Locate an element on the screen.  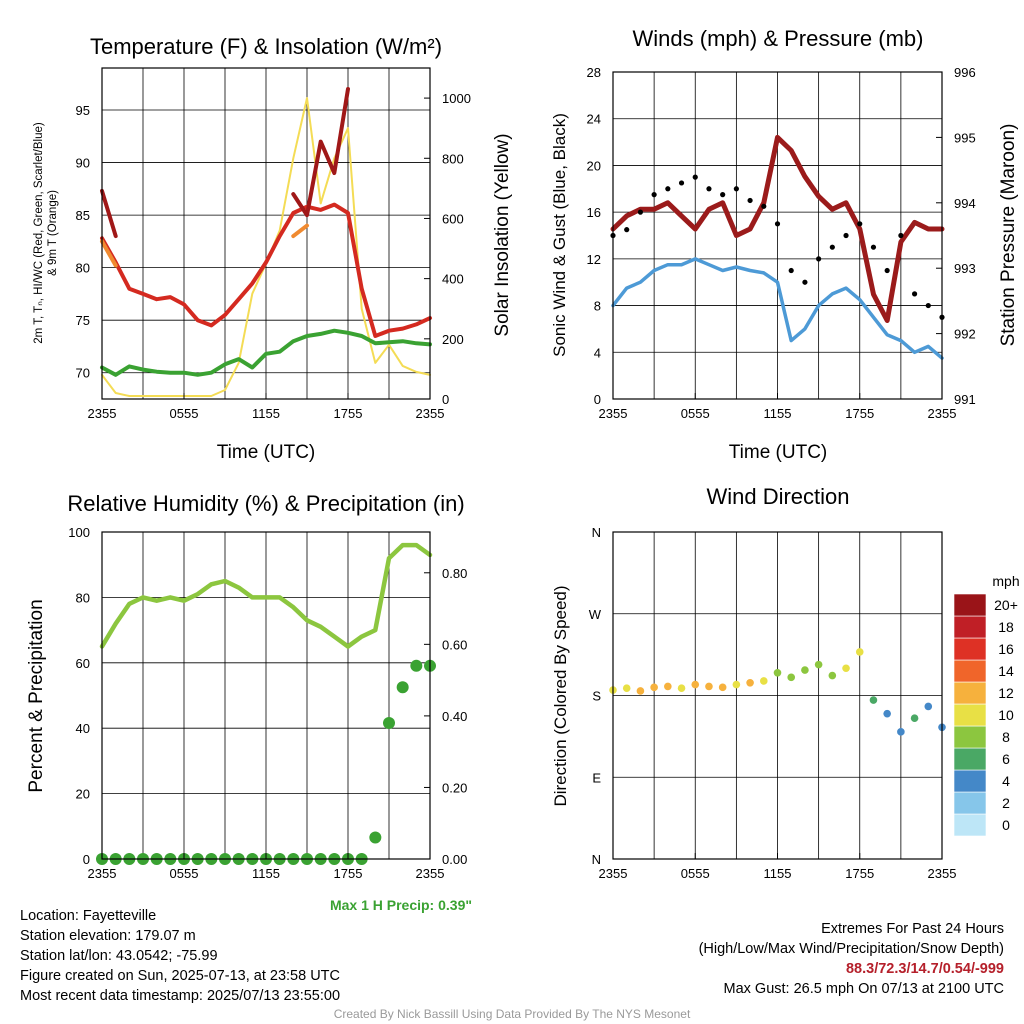
temp-grid is located at coordinates (266, 233).